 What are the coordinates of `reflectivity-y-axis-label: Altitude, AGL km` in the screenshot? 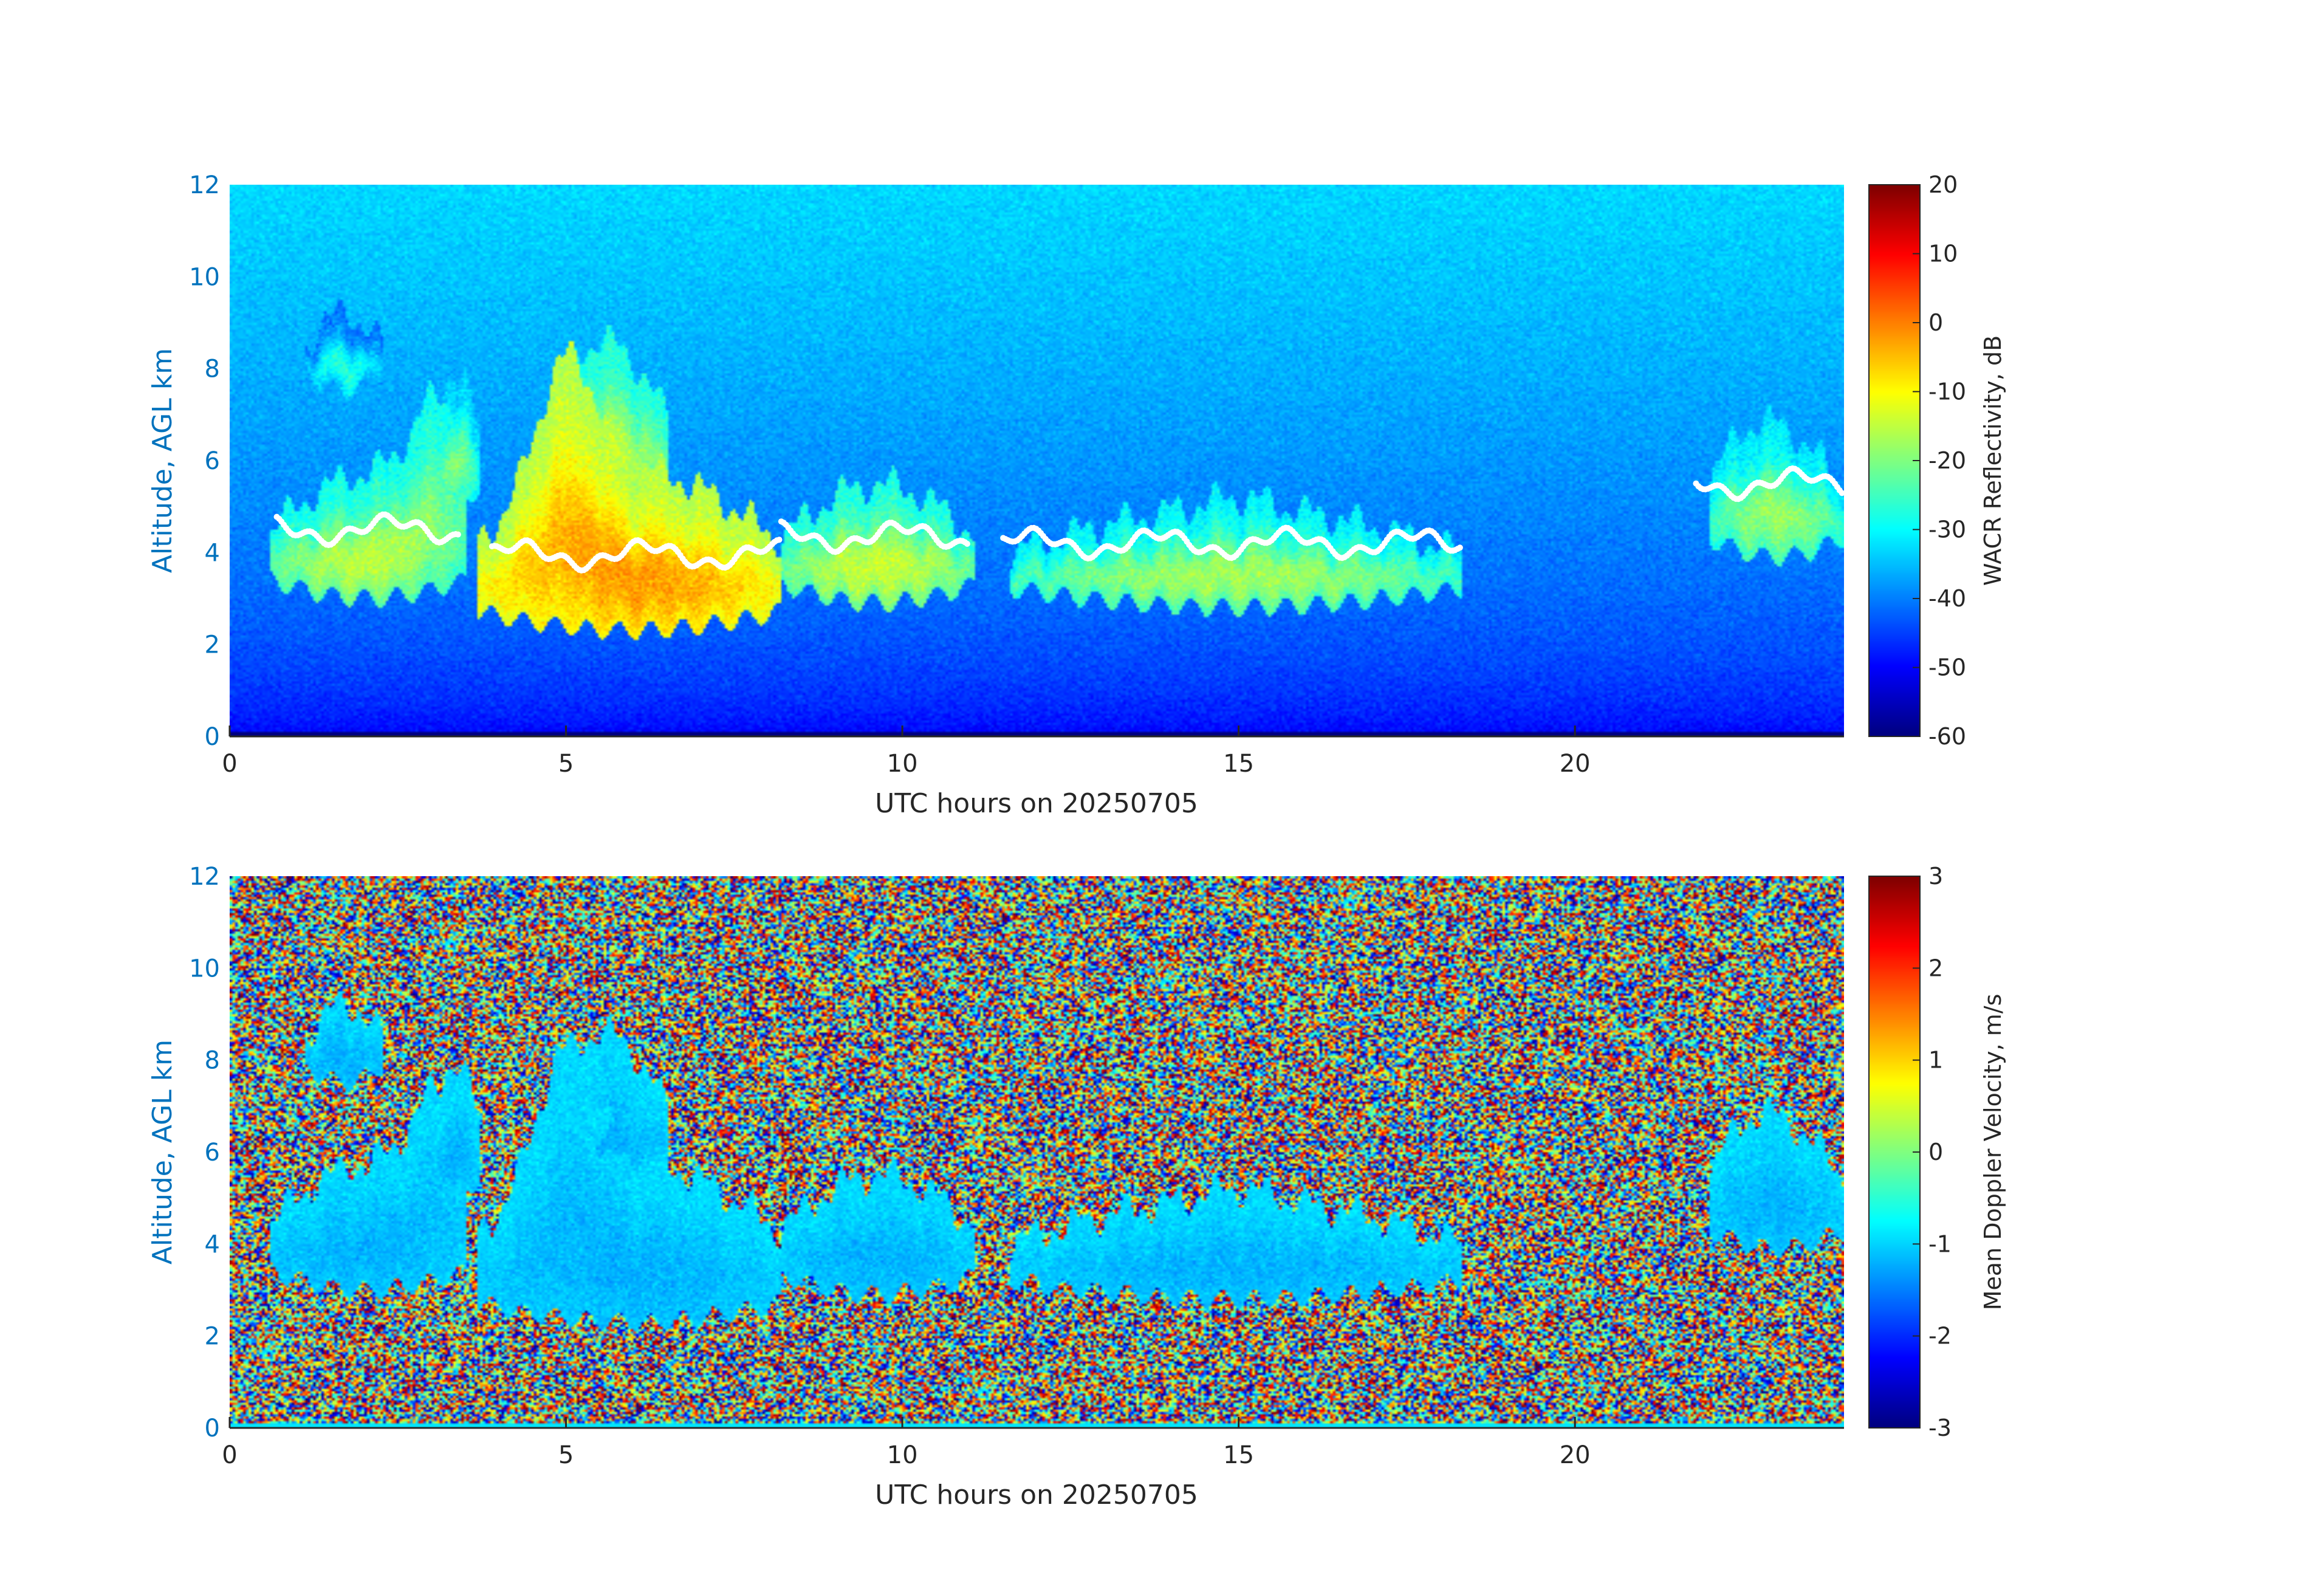 It's located at (162, 460).